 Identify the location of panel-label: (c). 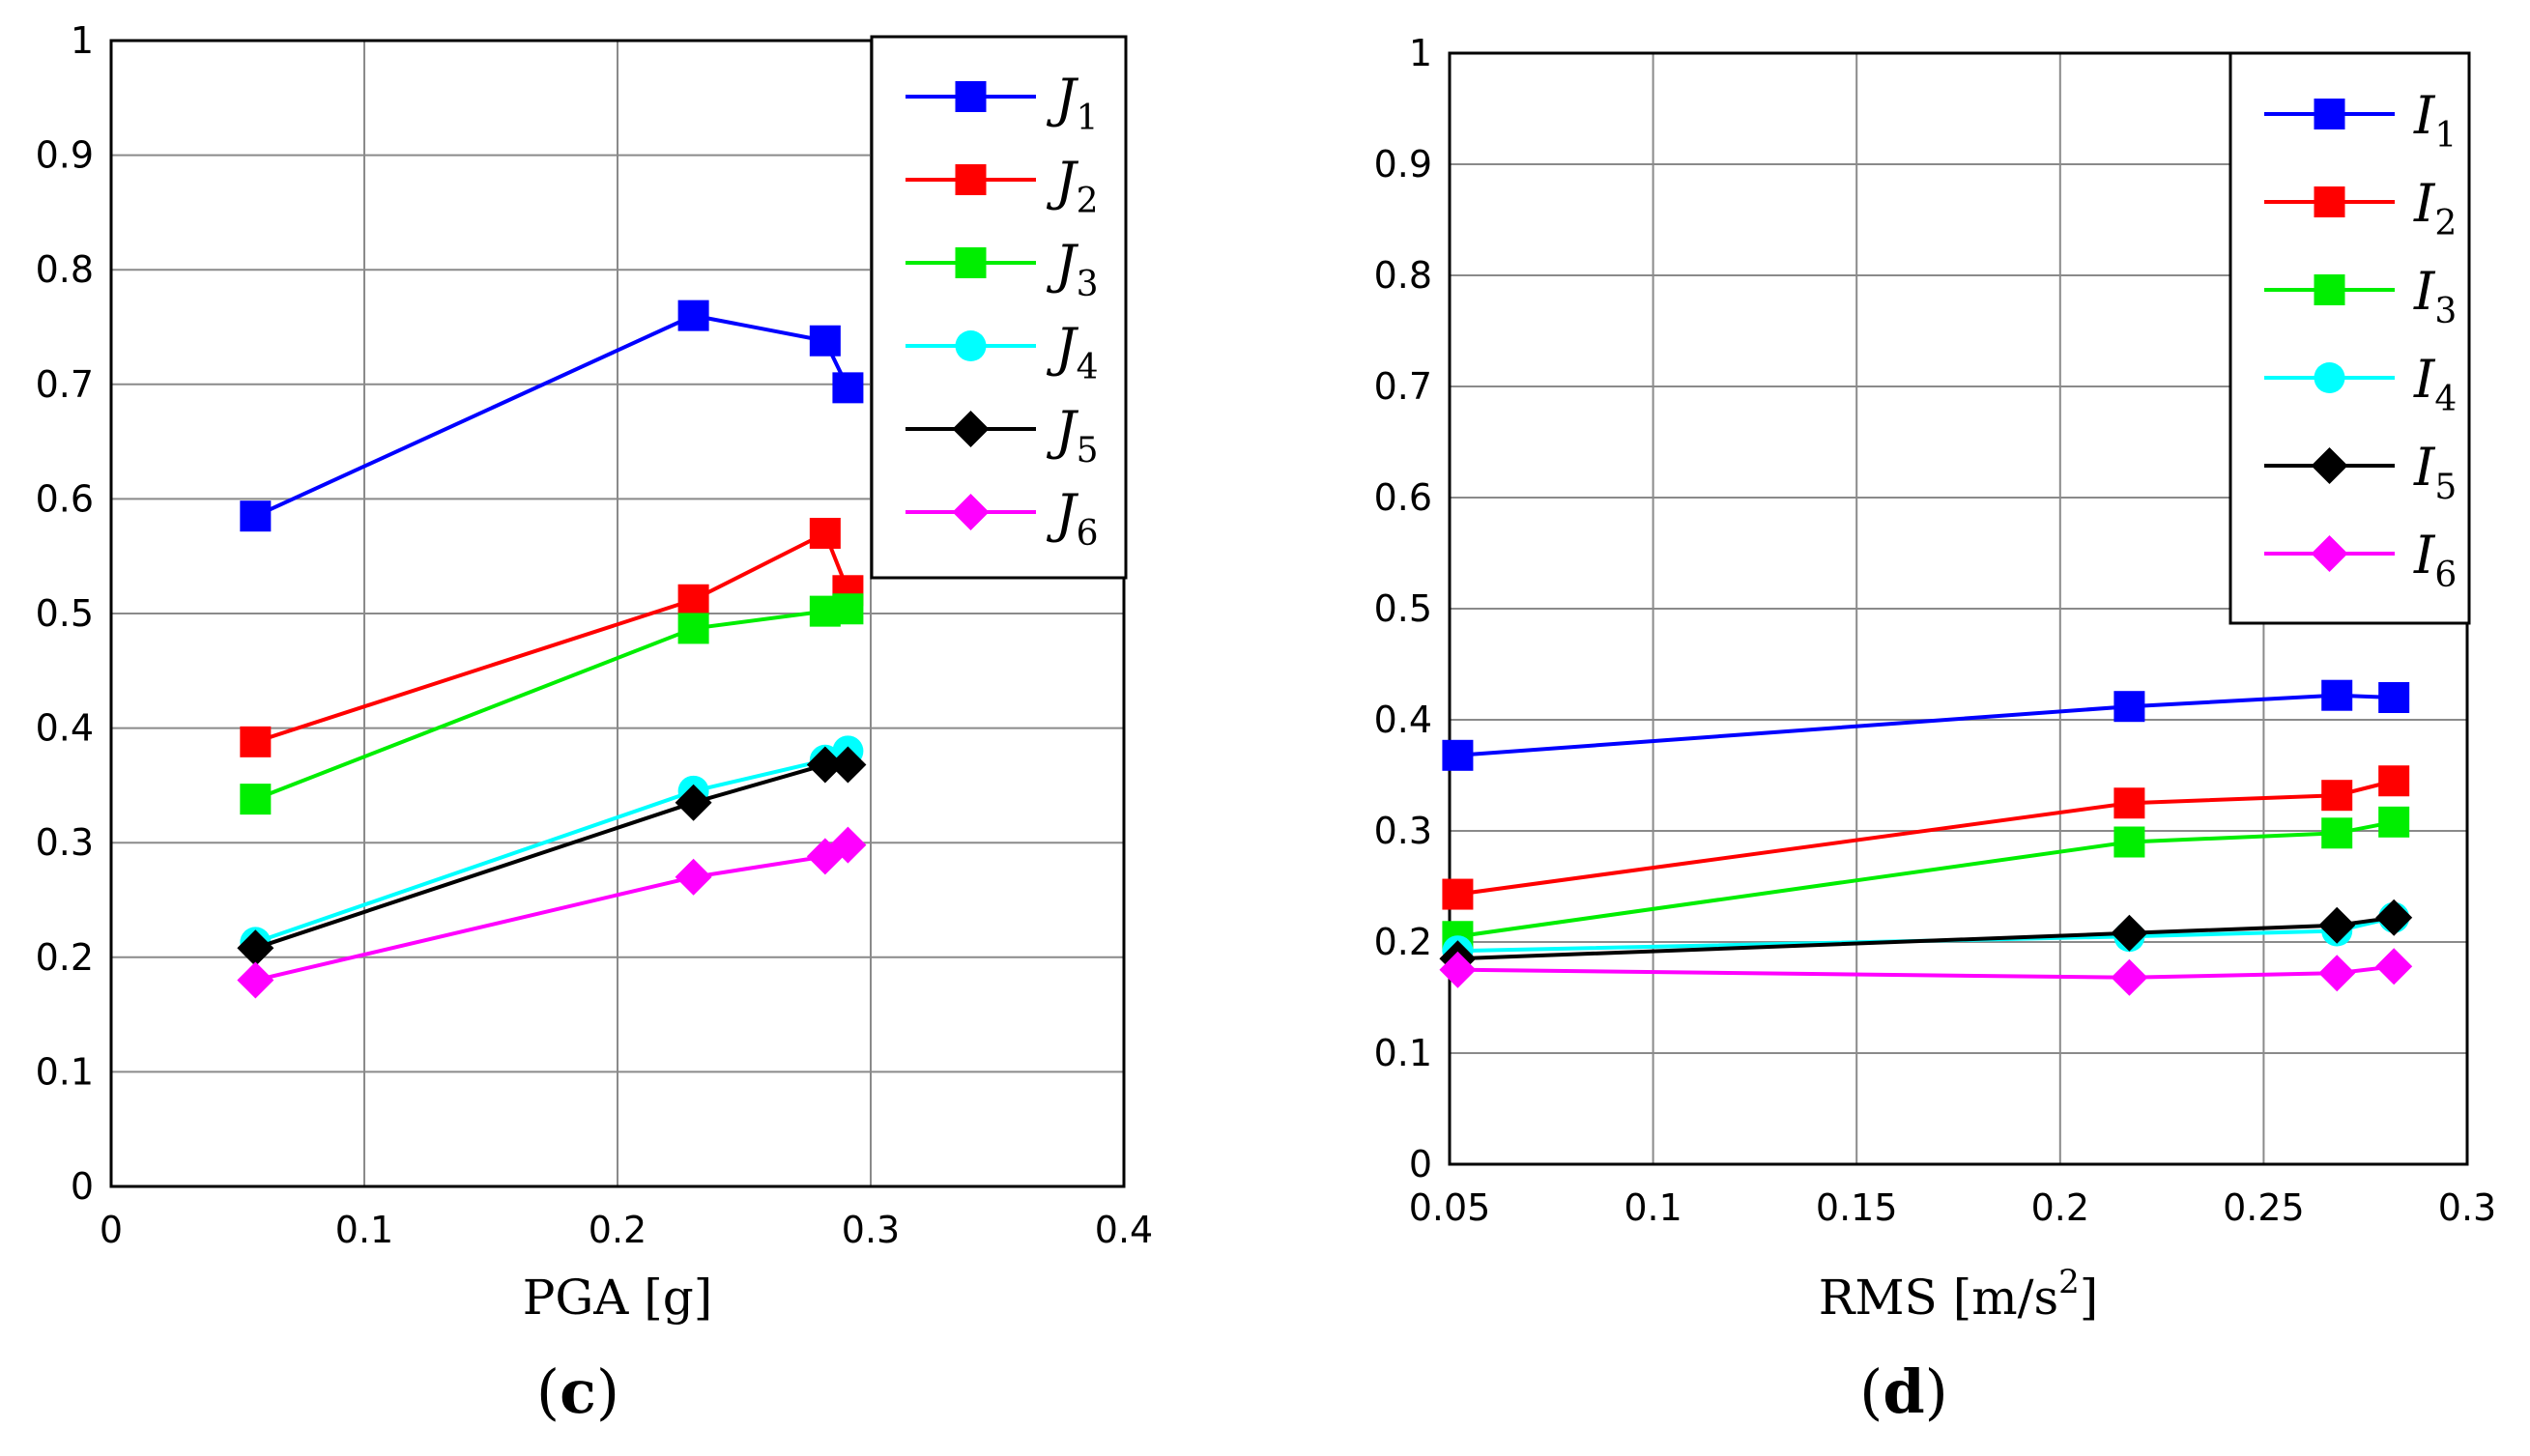
(577, 1392).